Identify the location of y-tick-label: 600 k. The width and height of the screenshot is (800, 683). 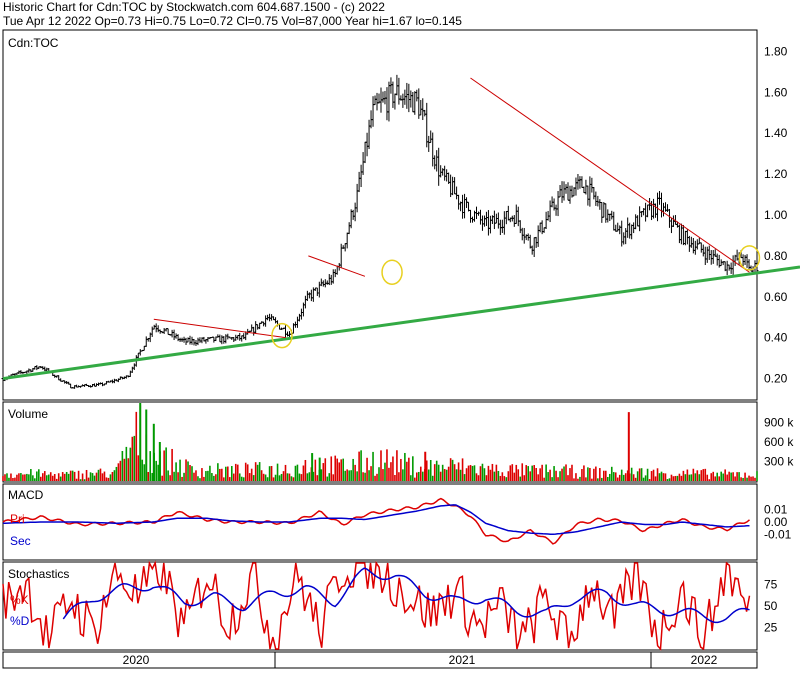
(779, 442).